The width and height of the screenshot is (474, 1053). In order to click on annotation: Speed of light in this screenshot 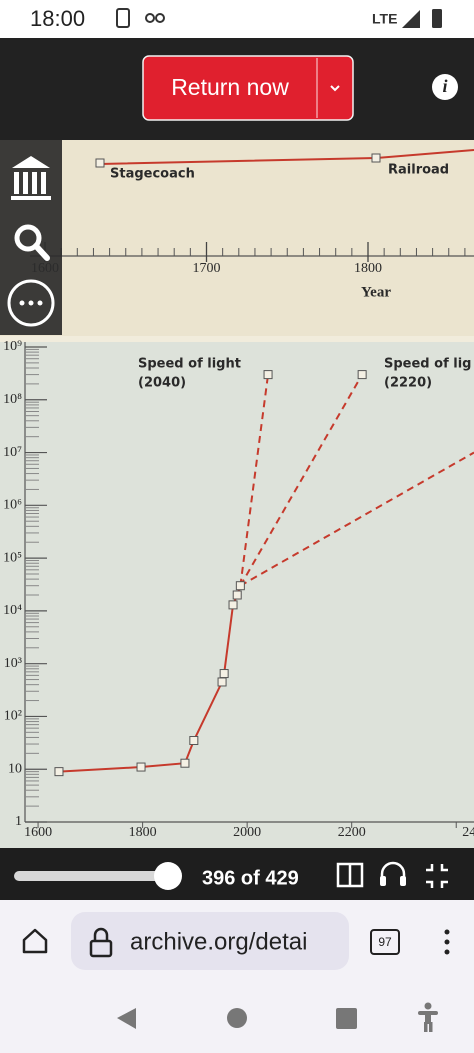, I will do `click(189, 364)`.